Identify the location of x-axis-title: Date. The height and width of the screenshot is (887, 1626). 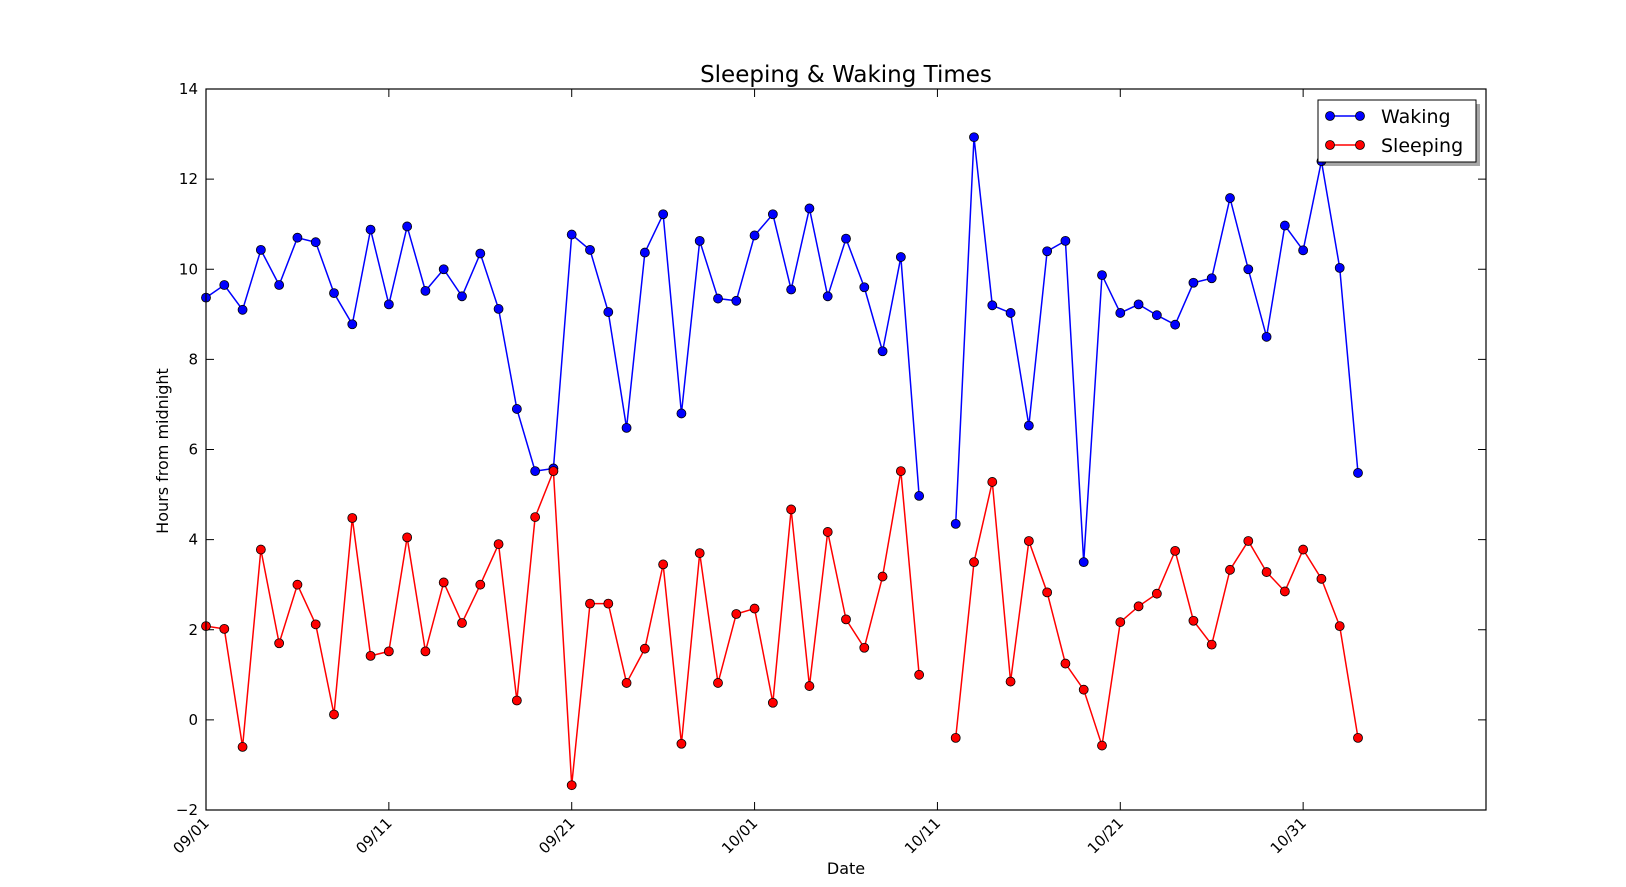
(846, 868).